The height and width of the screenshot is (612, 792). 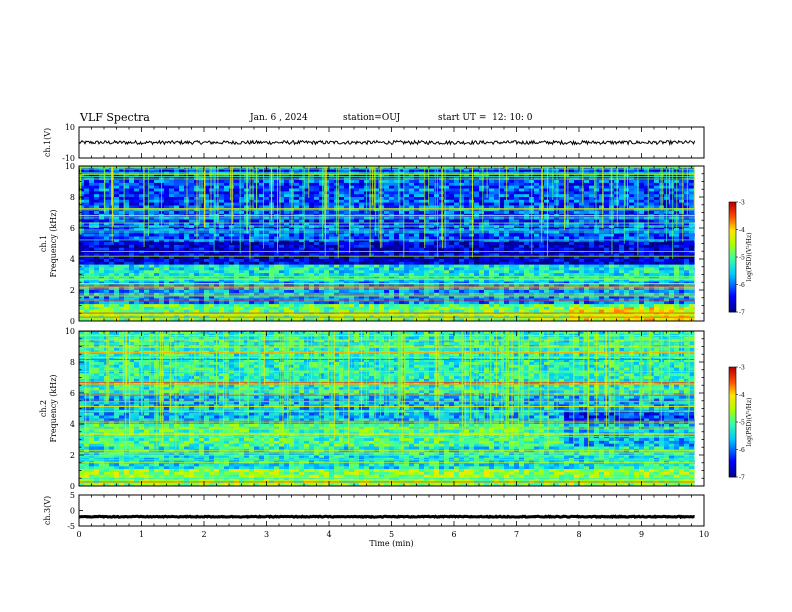 What do you see at coordinates (43, 243) in the screenshot?
I see `channel-label: ch.1` at bounding box center [43, 243].